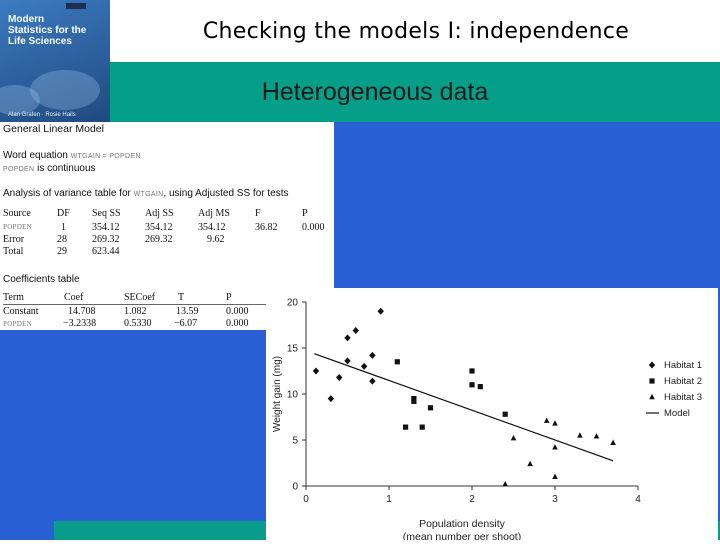 Image resolution: width=720 pixels, height=545 pixels. What do you see at coordinates (21, 311) in the screenshot?
I see `coef-row-term: Constant` at bounding box center [21, 311].